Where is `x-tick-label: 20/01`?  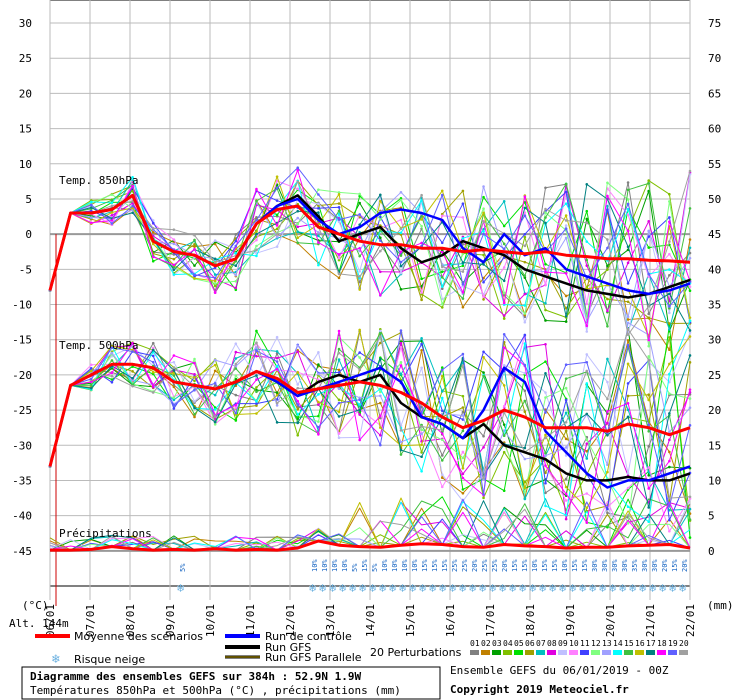
x-tick-label: 20/01 is located at coordinates (610, 620).